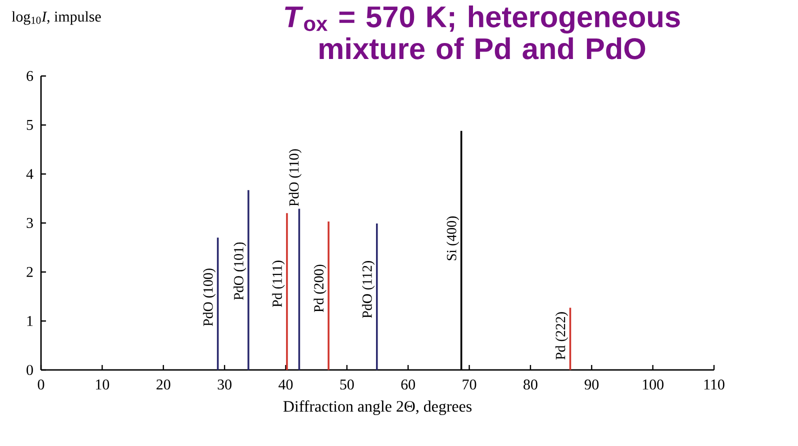 Image resolution: width=798 pixels, height=446 pixels. What do you see at coordinates (225, 384) in the screenshot?
I see `x-tick-label: 30` at bounding box center [225, 384].